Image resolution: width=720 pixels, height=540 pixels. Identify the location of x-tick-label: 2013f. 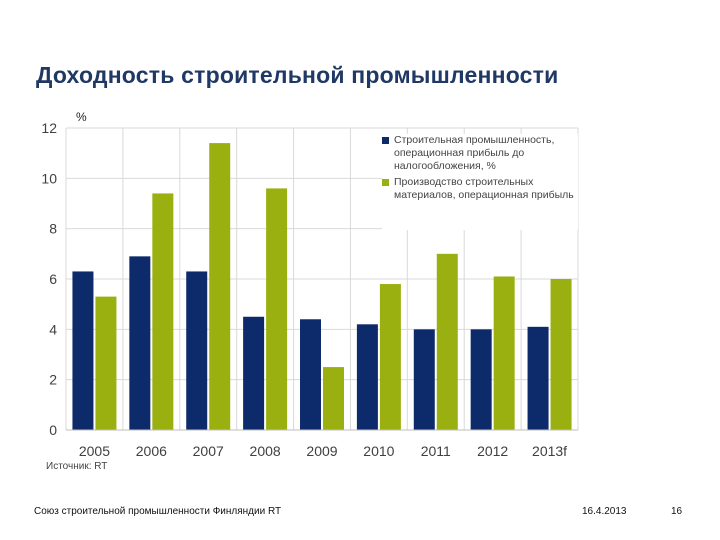
(549, 451).